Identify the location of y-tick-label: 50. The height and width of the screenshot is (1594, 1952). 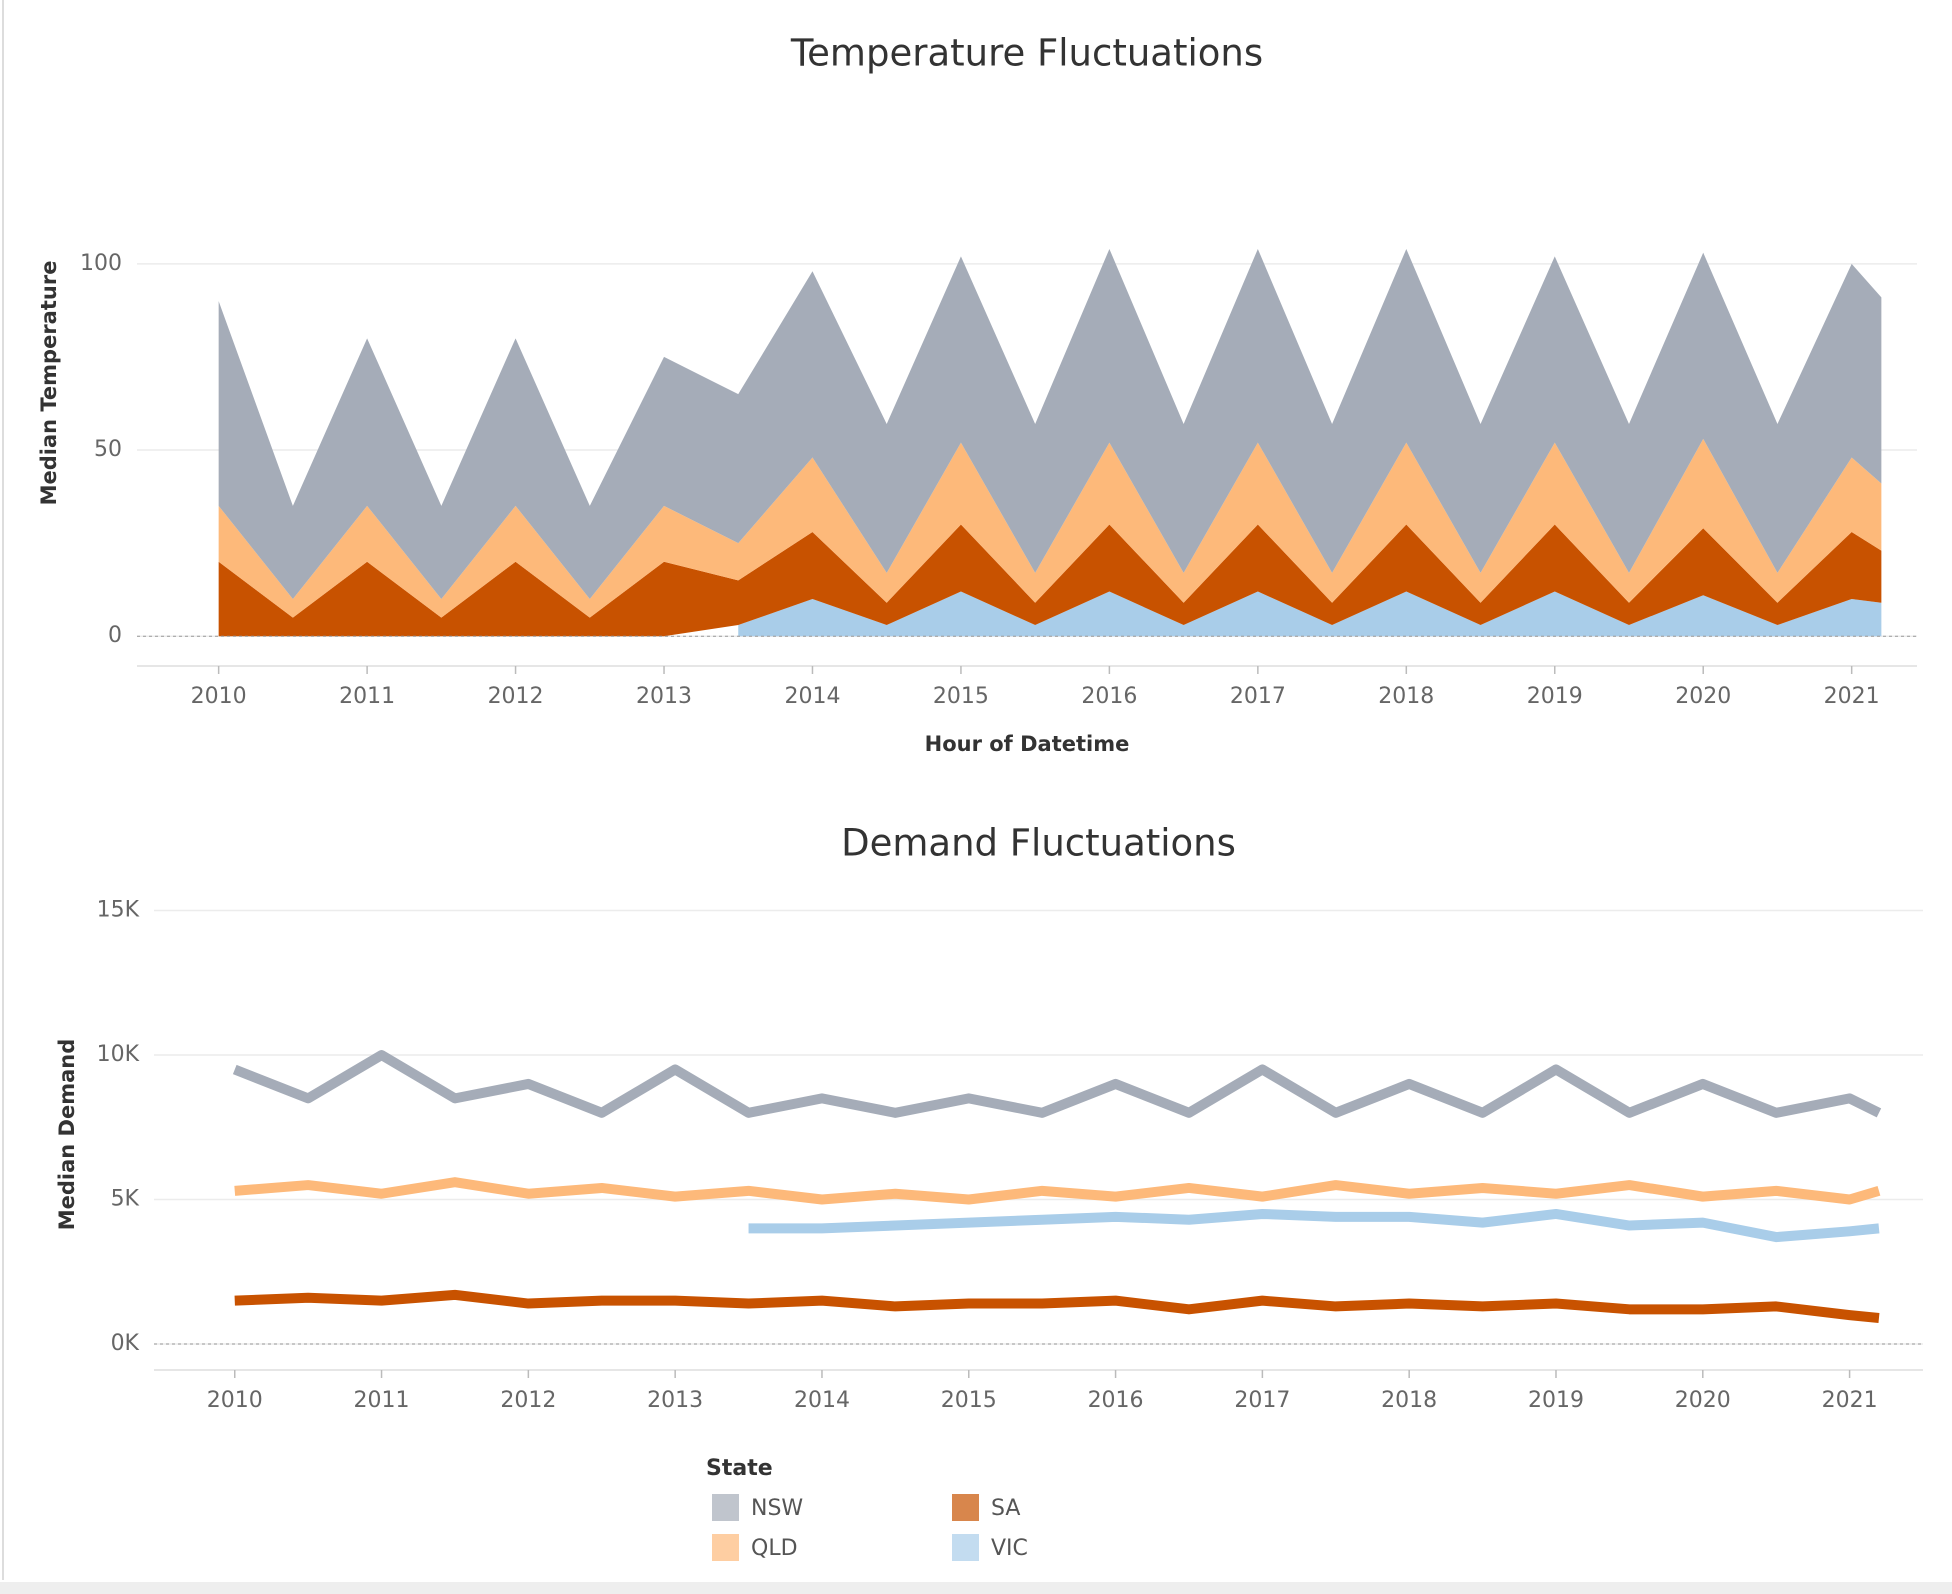
(108, 449).